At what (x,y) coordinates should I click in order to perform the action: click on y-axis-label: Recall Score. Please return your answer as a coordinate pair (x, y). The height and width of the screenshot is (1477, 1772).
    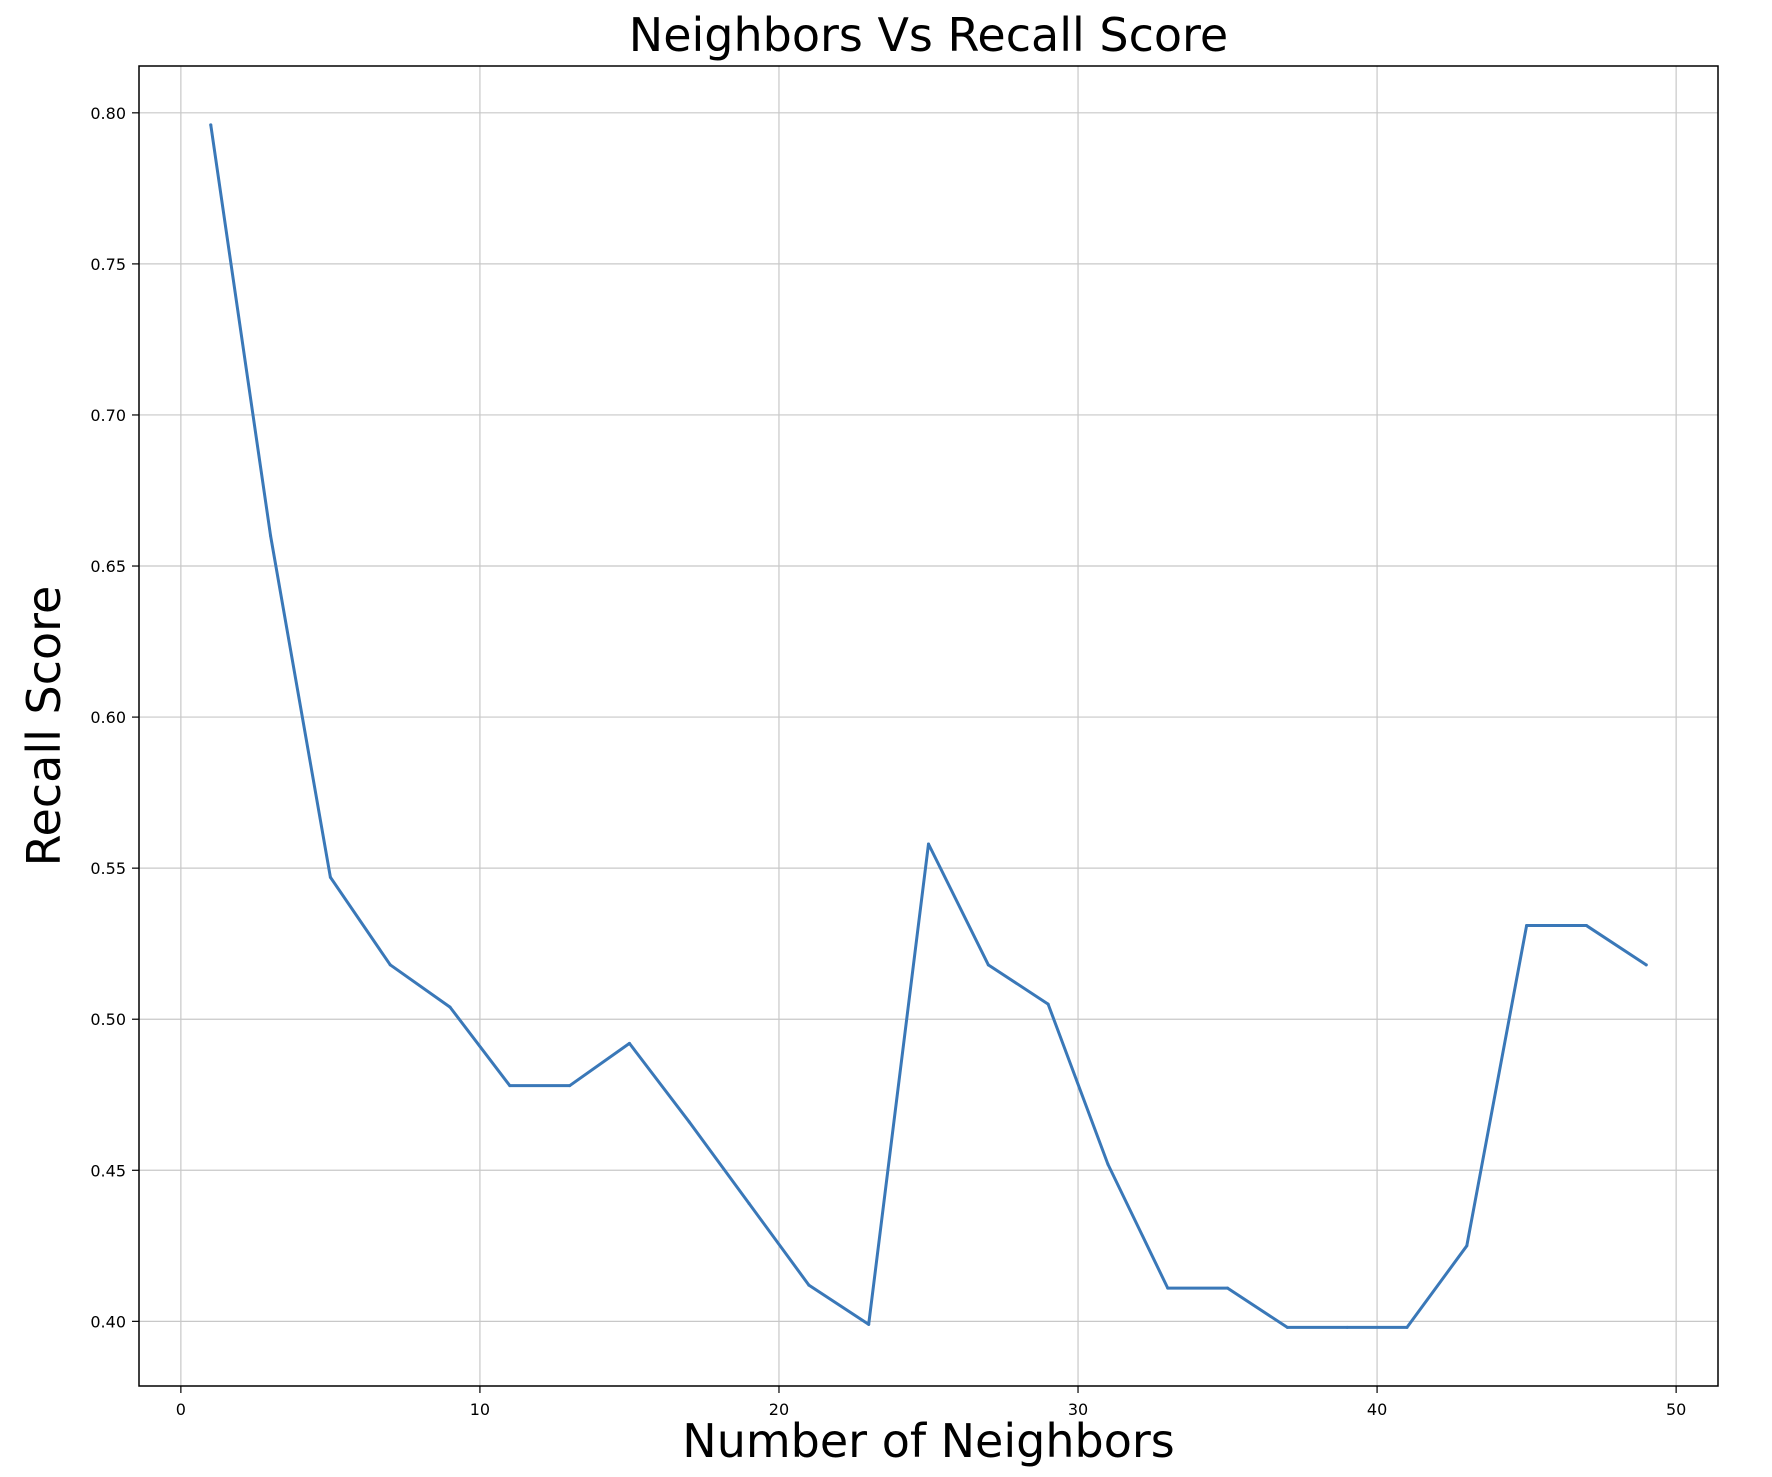
    Looking at the image, I should click on (44, 726).